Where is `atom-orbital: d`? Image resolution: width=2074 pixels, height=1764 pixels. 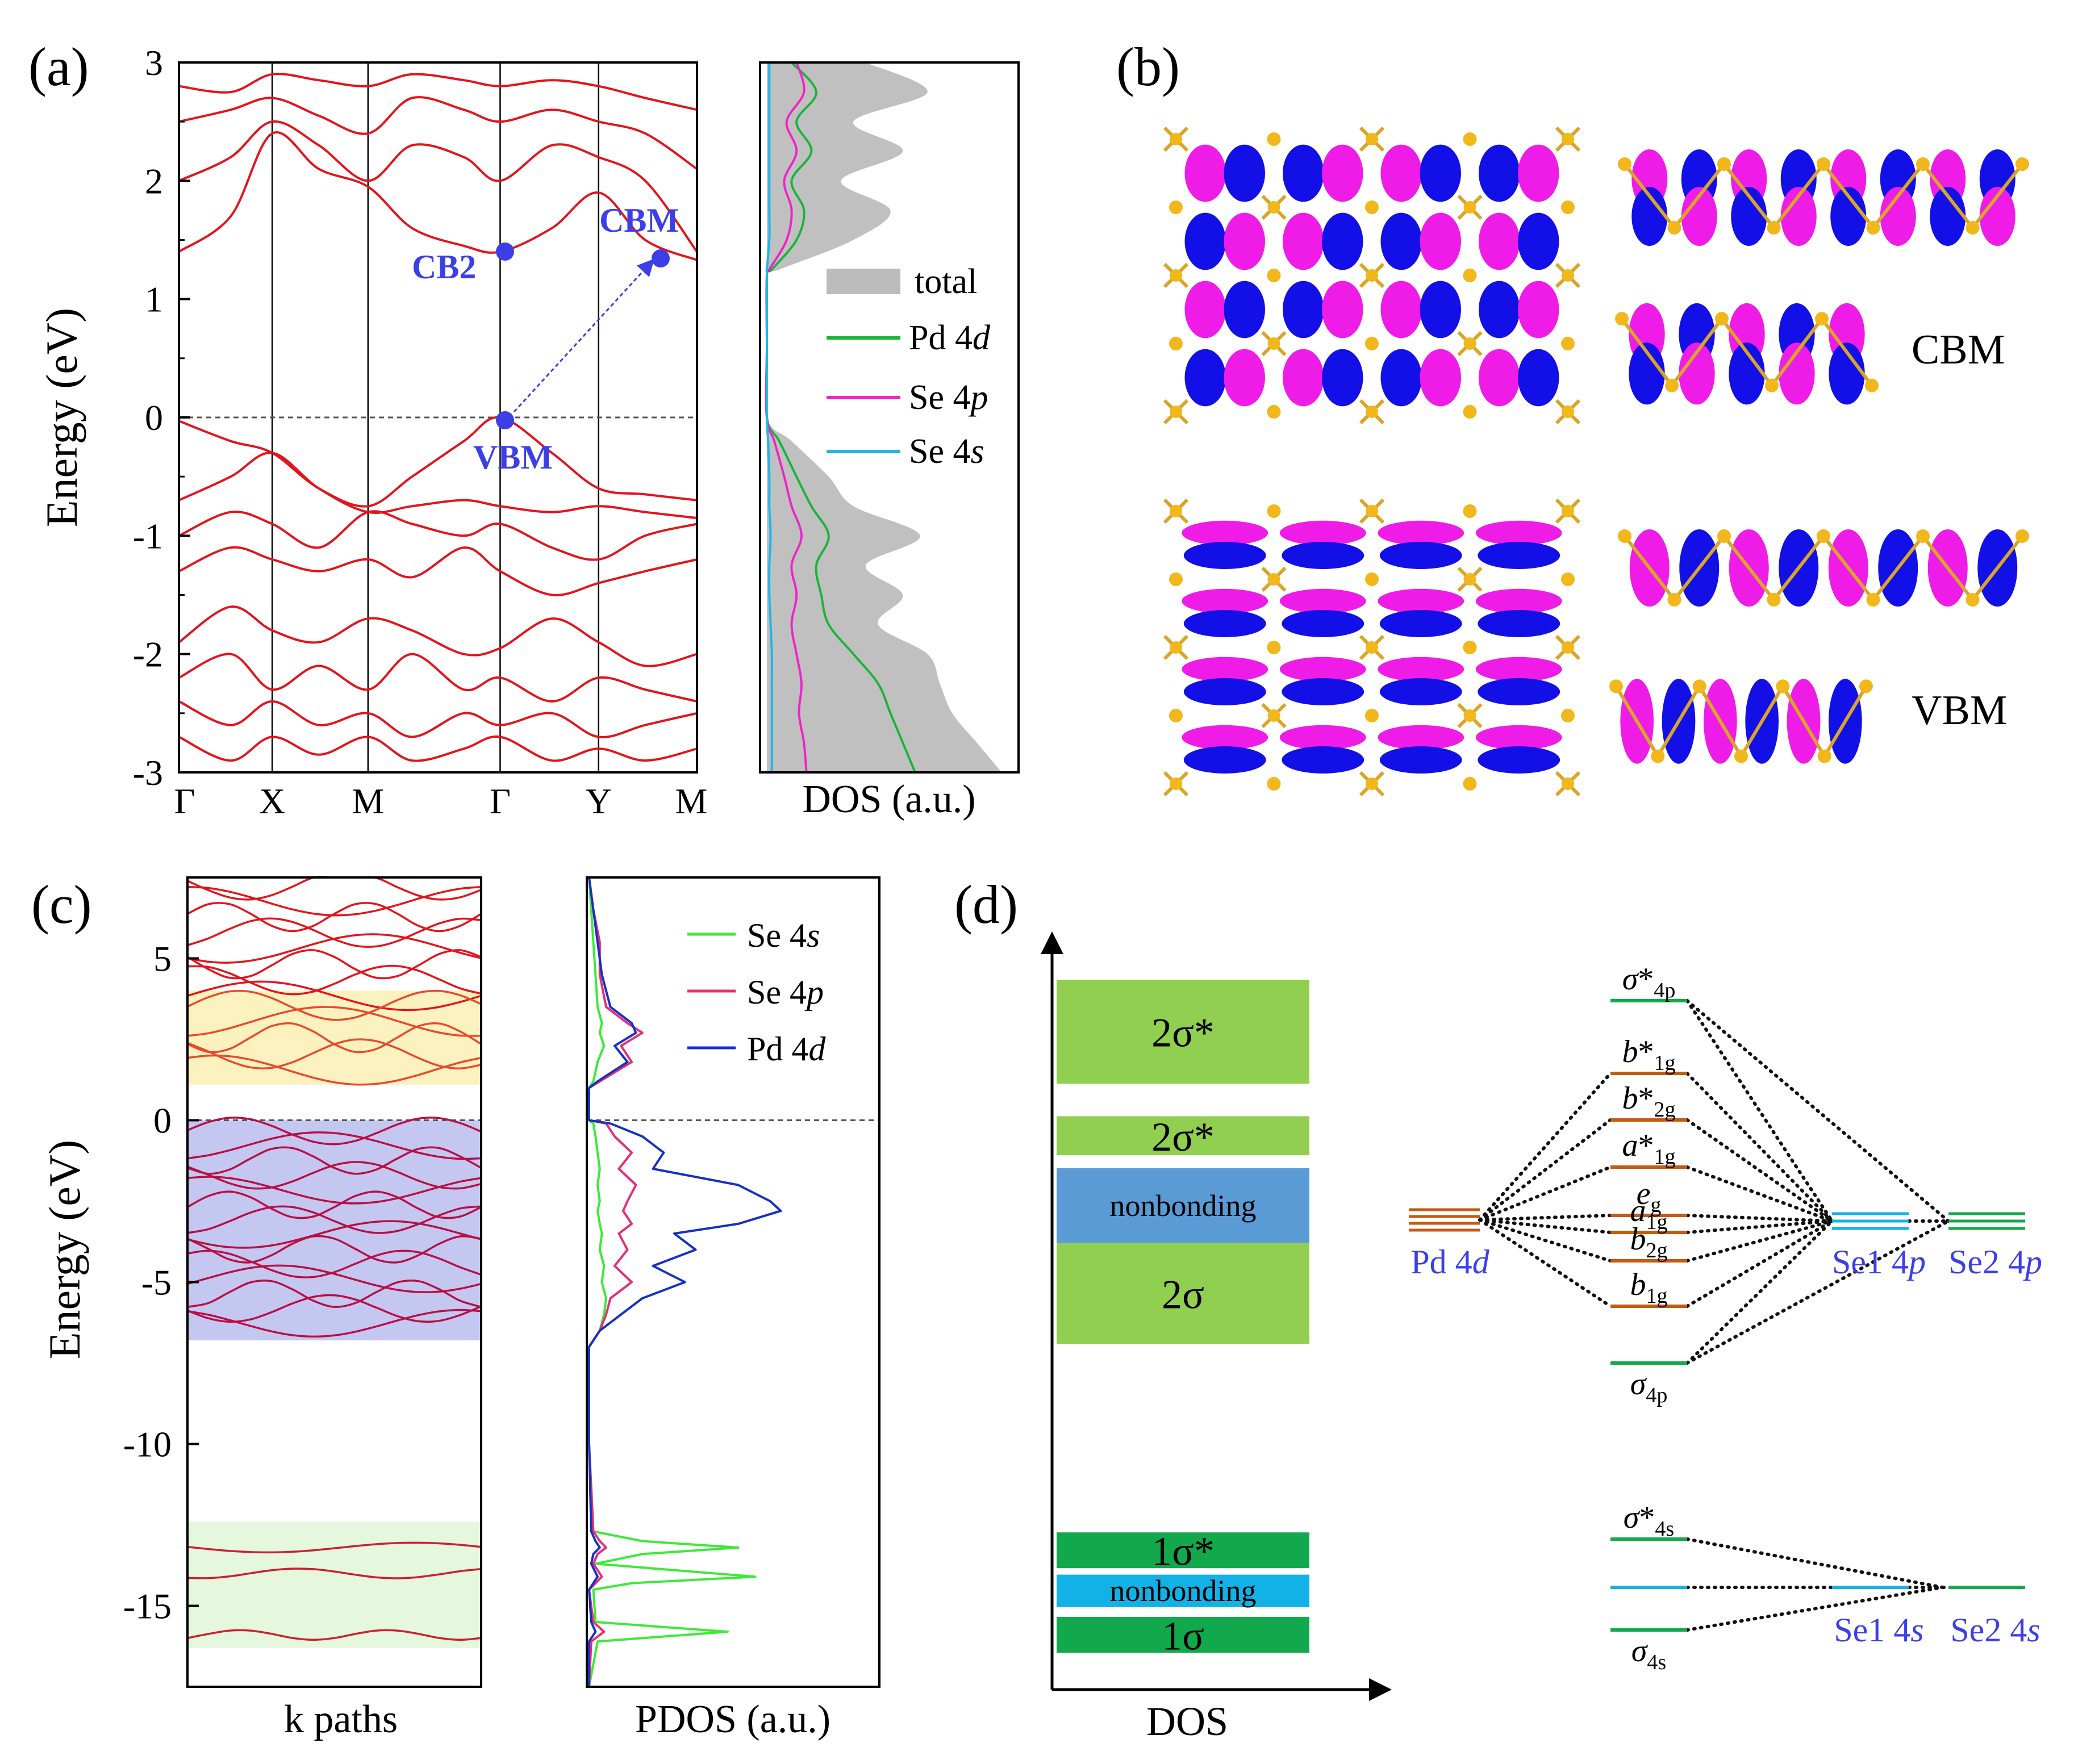
atom-orbital: d is located at coordinates (1481, 1262).